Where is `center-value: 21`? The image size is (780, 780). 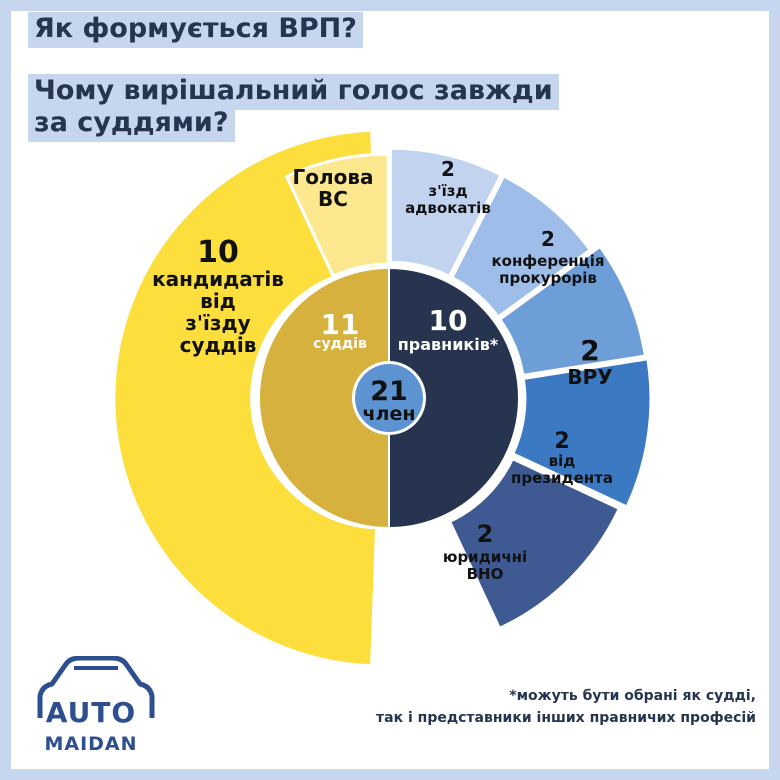
center-value: 21 is located at coordinates (389, 391).